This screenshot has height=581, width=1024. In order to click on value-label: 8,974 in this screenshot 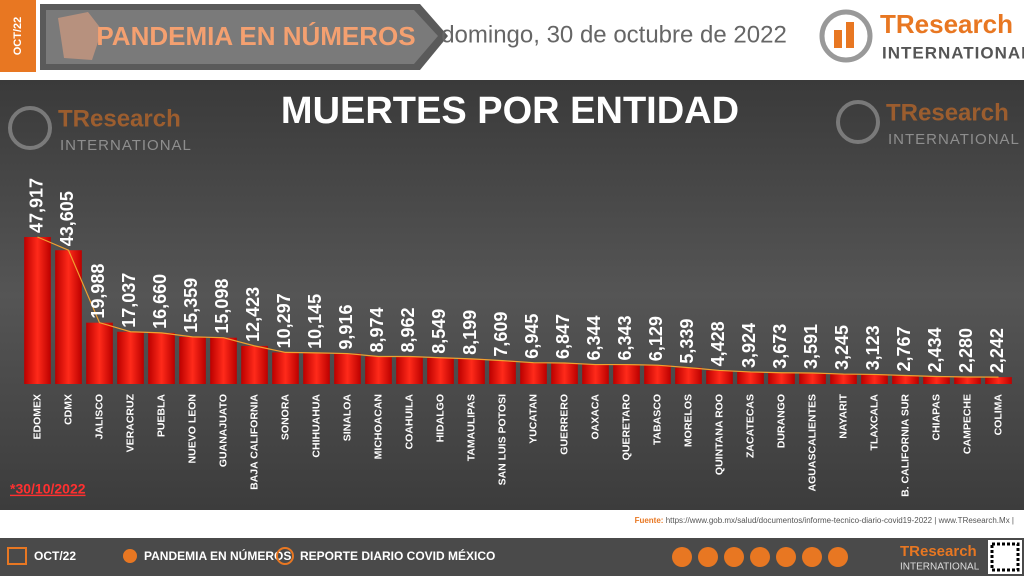, I will do `click(377, 329)`.